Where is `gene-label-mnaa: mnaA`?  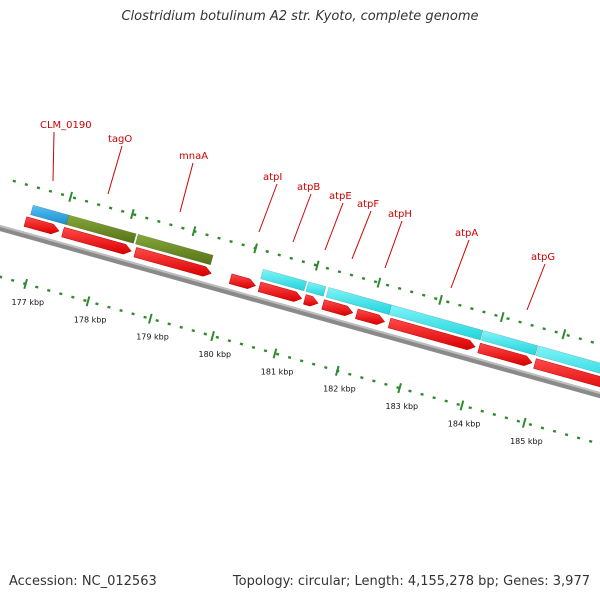 gene-label-mnaa: mnaA is located at coordinates (193, 156).